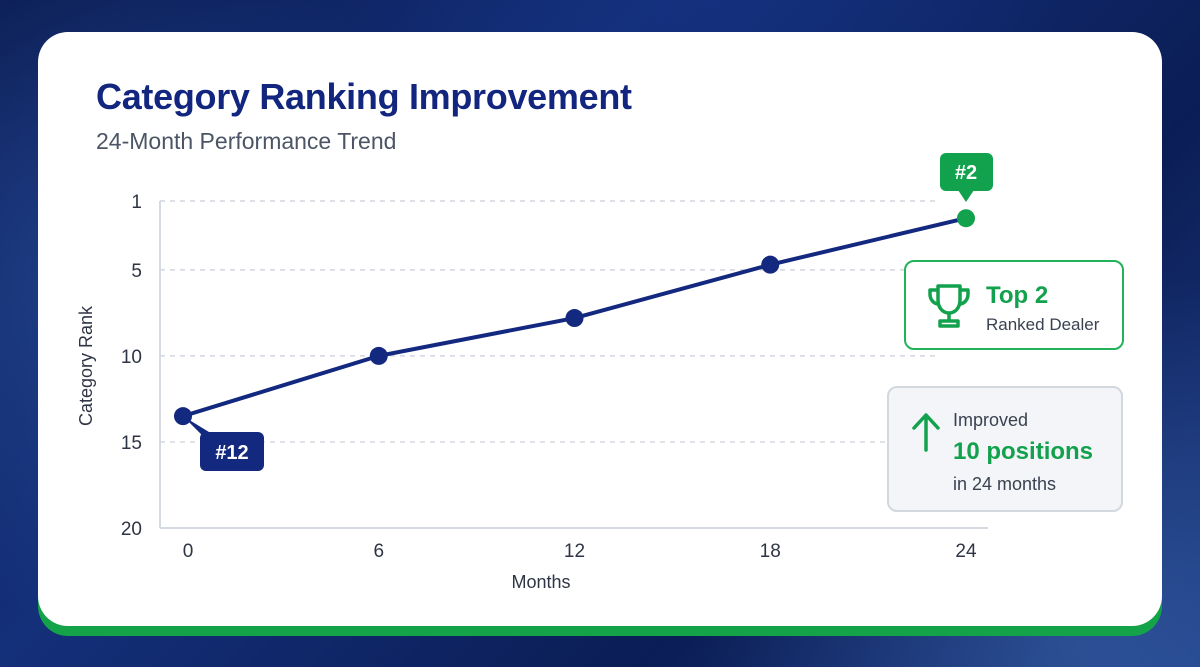  What do you see at coordinates (966, 196) in the screenshot?
I see `end-callout-pointer` at bounding box center [966, 196].